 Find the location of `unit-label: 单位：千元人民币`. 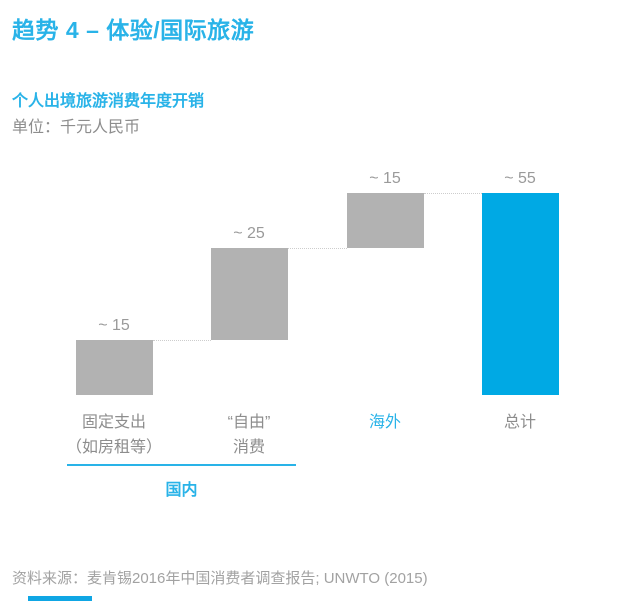

unit-label: 单位：千元人民币 is located at coordinates (76, 127).